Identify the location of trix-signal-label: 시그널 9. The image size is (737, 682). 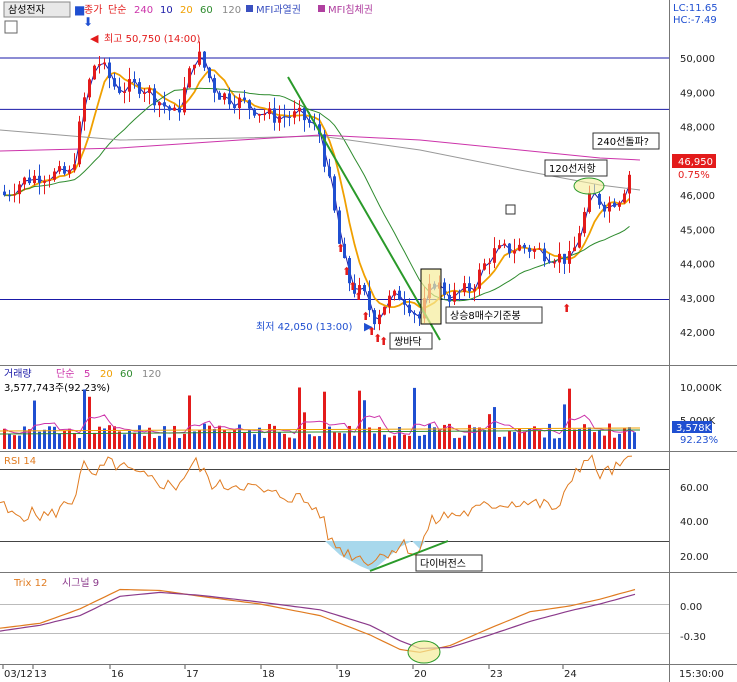
(80, 583).